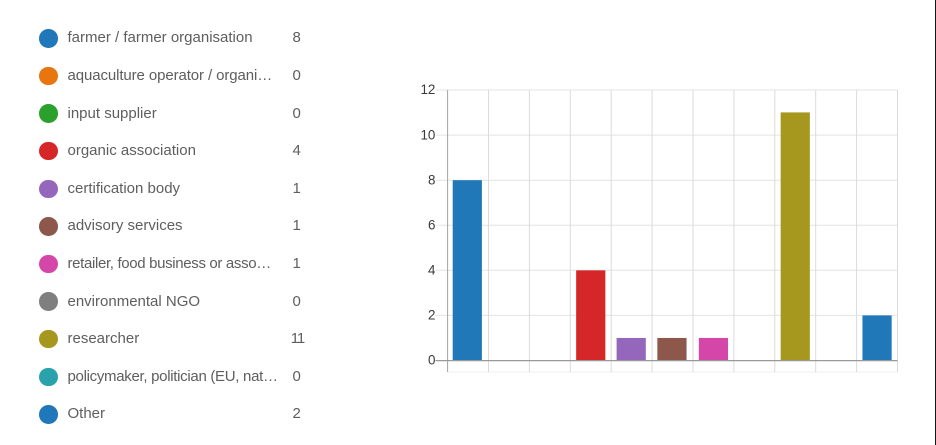 This screenshot has height=445, width=936. Describe the element at coordinates (432, 270) in the screenshot. I see `svg-text: 4` at that location.